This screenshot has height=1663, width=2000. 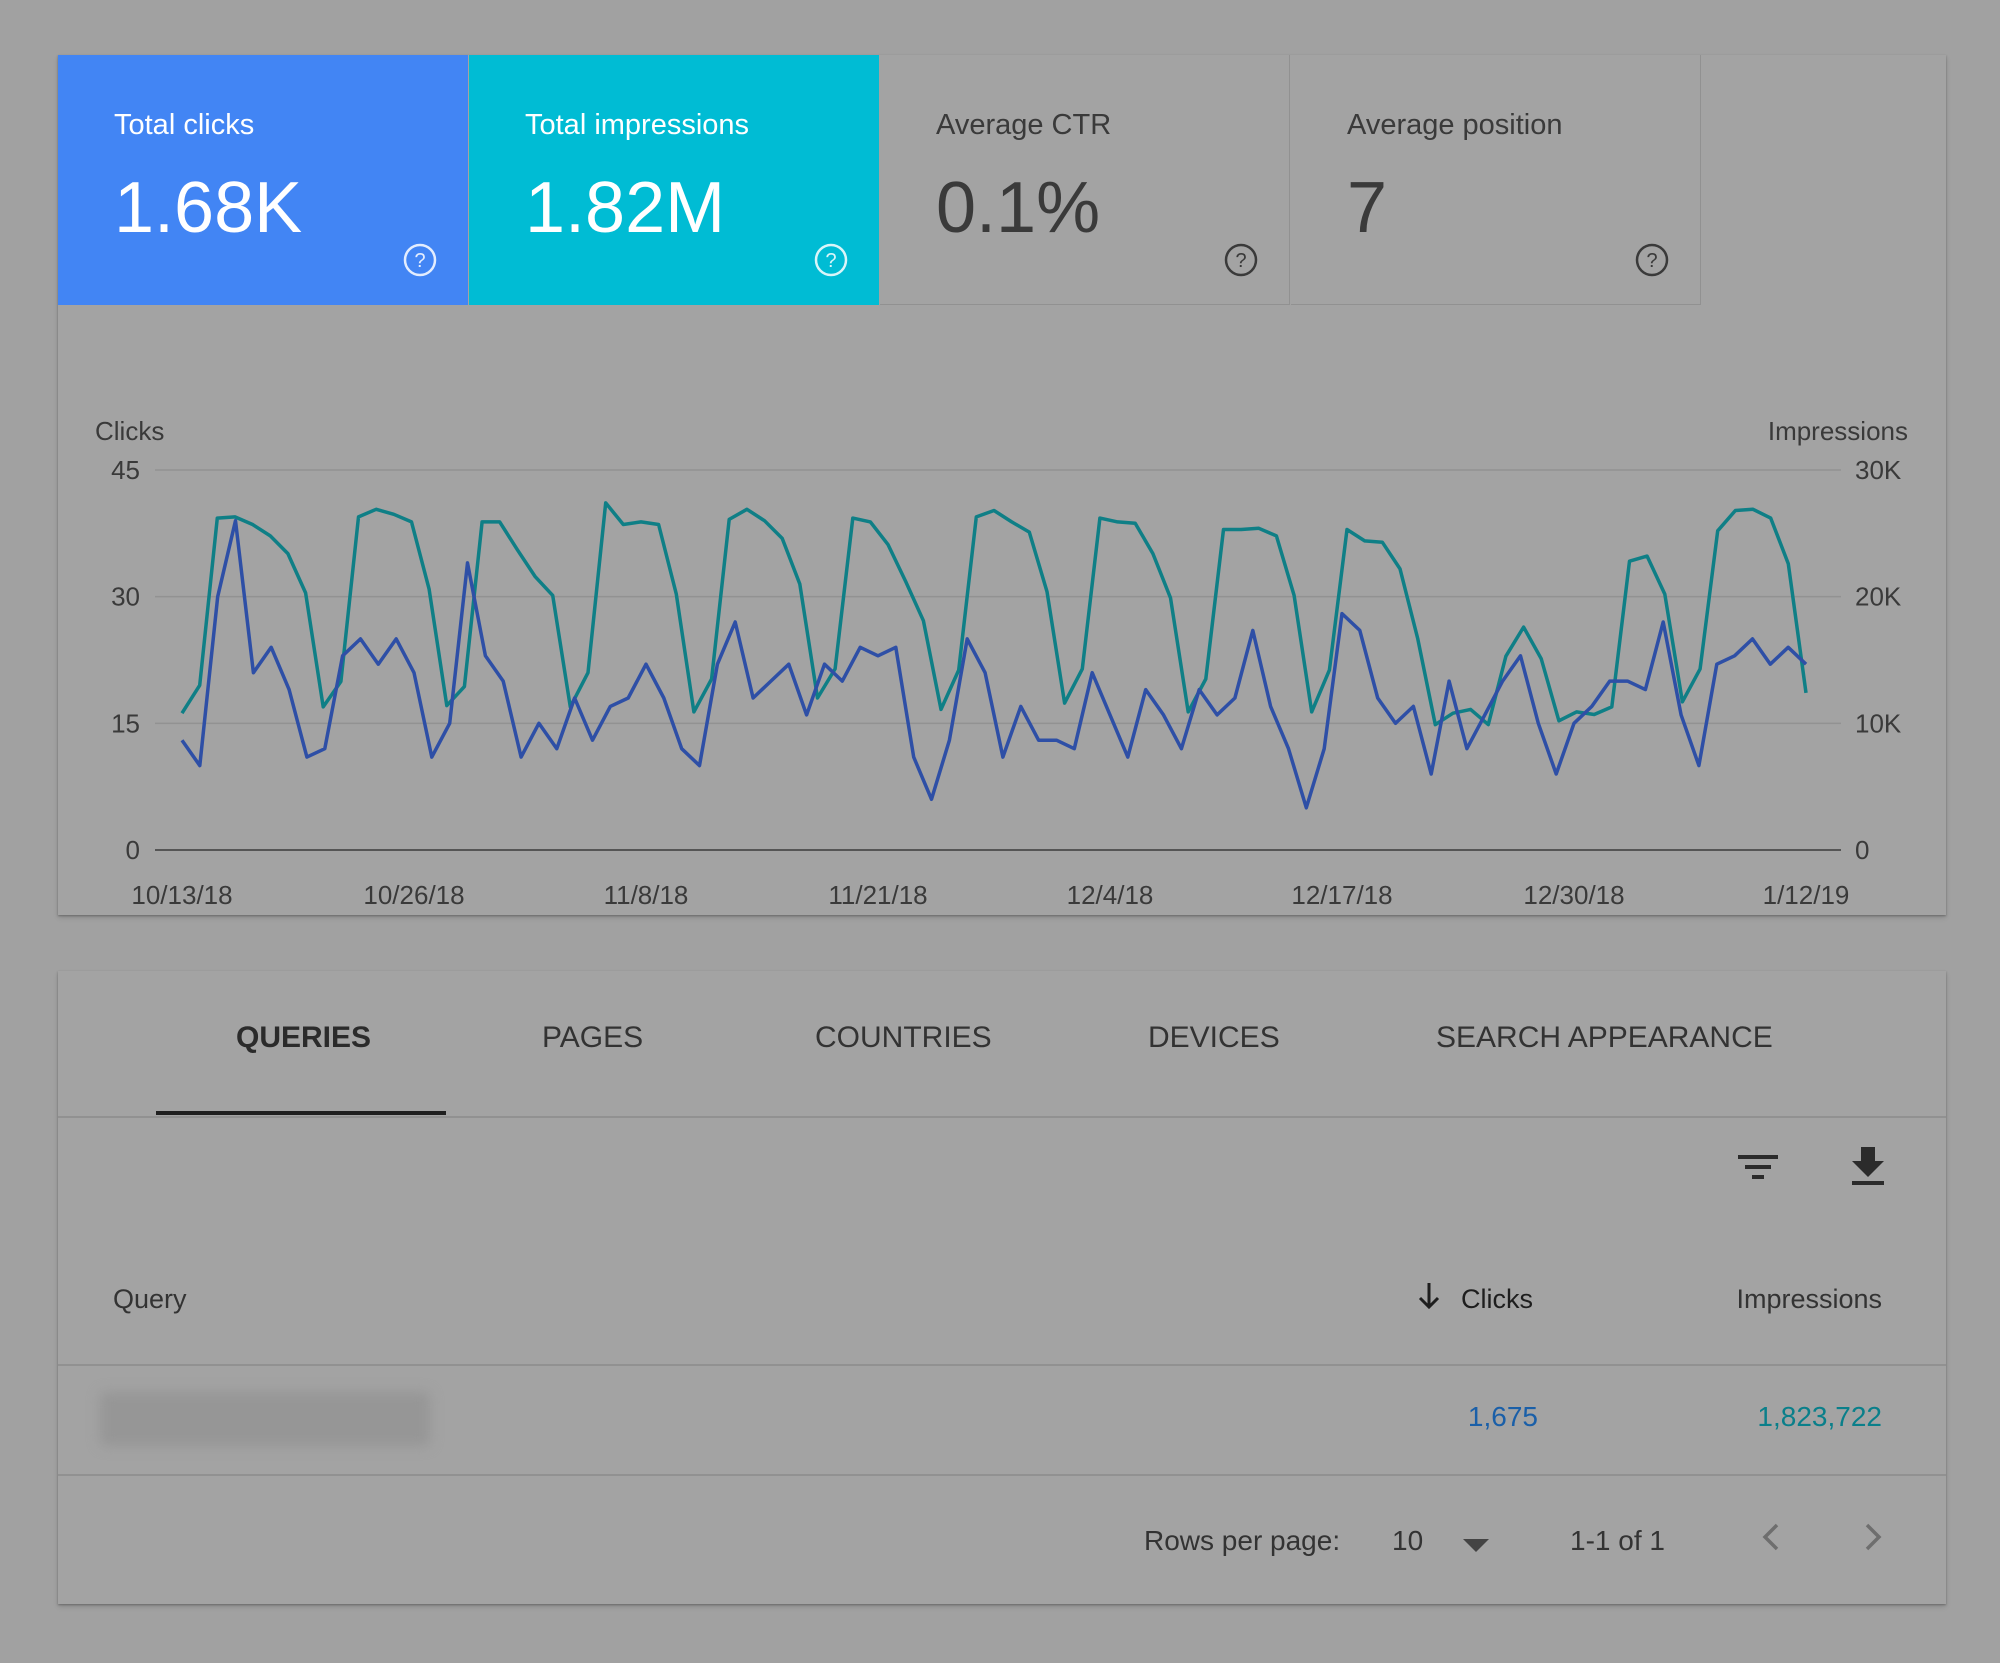 What do you see at coordinates (129, 431) in the screenshot?
I see `y-axis-label-clicks: Clicks` at bounding box center [129, 431].